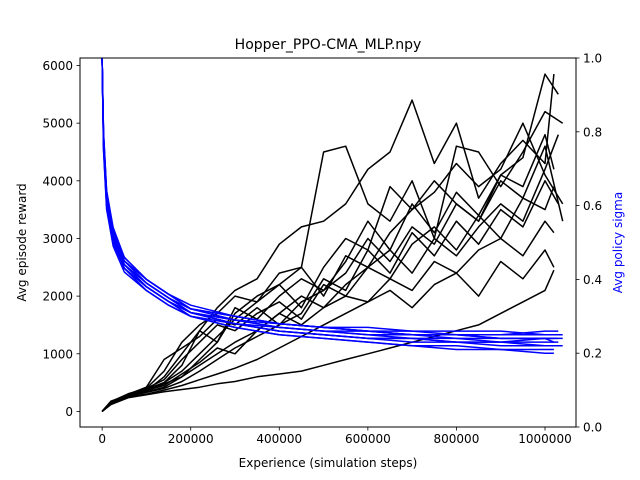  Describe the element at coordinates (592, 59) in the screenshot. I see `y-right-tick-label: 1.0` at that location.